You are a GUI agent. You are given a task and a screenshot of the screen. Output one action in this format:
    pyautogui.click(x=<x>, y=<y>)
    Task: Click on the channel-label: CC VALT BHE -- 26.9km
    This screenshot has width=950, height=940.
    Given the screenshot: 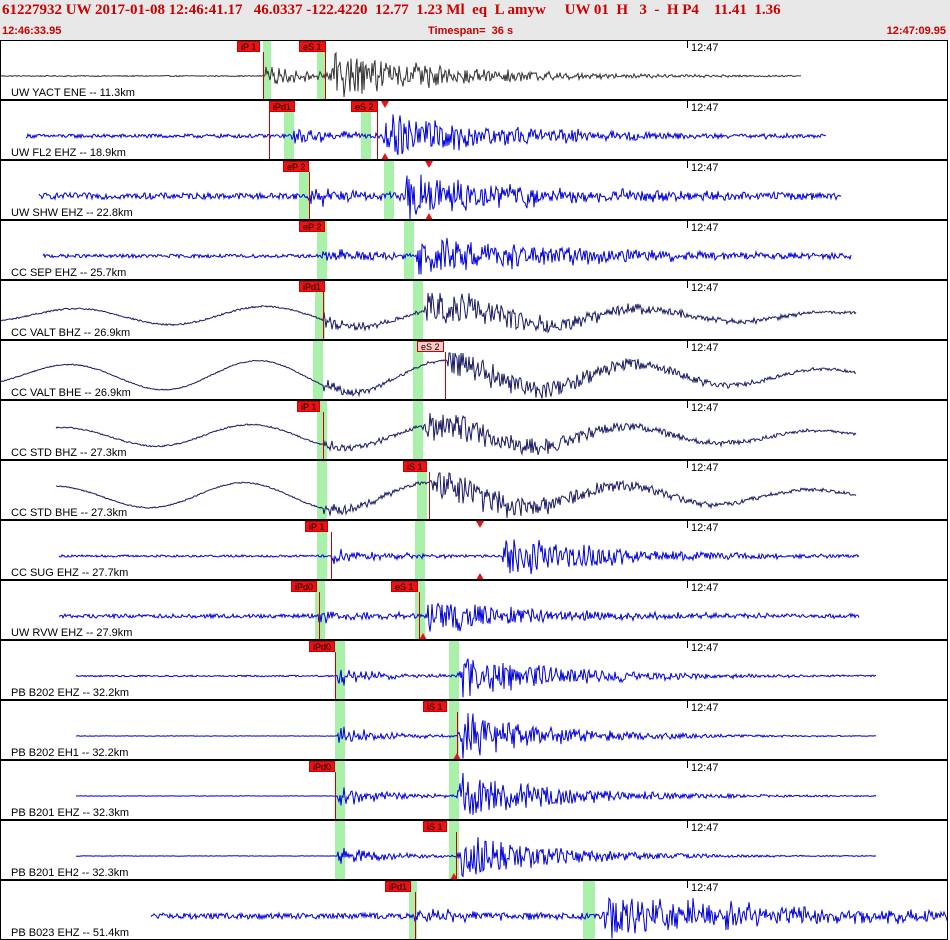 What is the action you would take?
    pyautogui.click(x=71, y=393)
    